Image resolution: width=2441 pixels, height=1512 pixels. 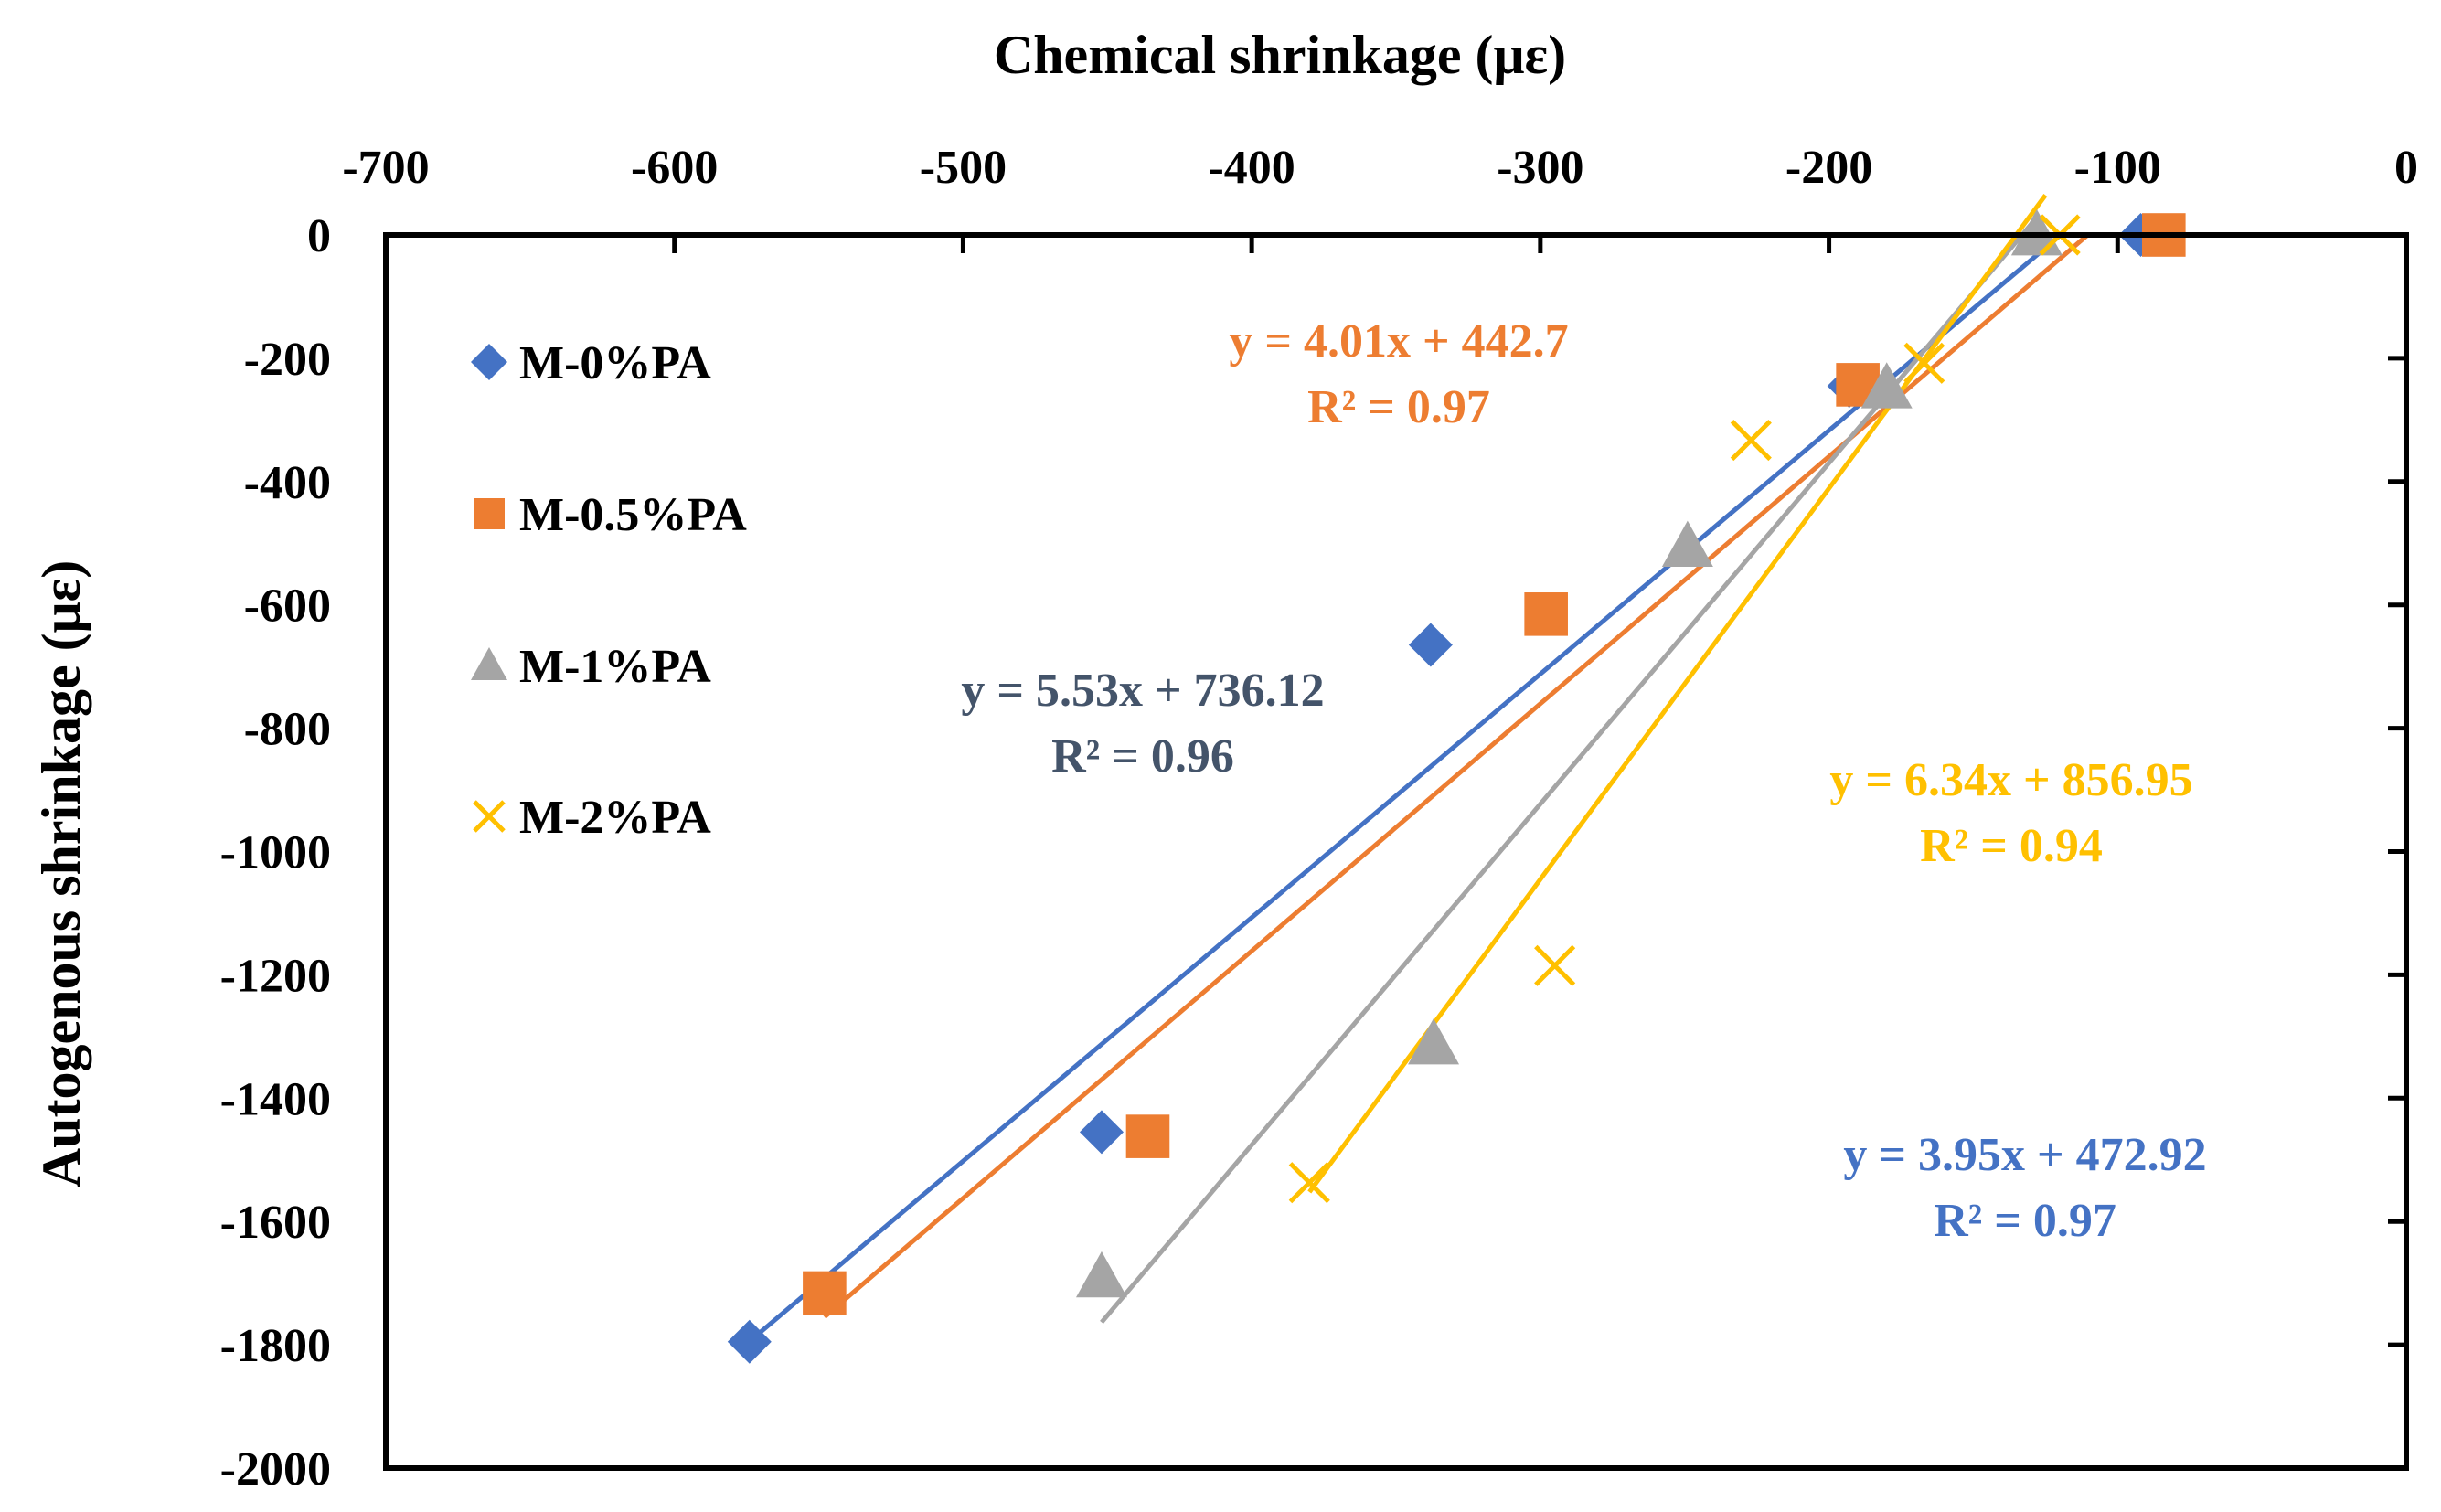 I want to click on y-tick-label: -1000, so click(x=275, y=853).